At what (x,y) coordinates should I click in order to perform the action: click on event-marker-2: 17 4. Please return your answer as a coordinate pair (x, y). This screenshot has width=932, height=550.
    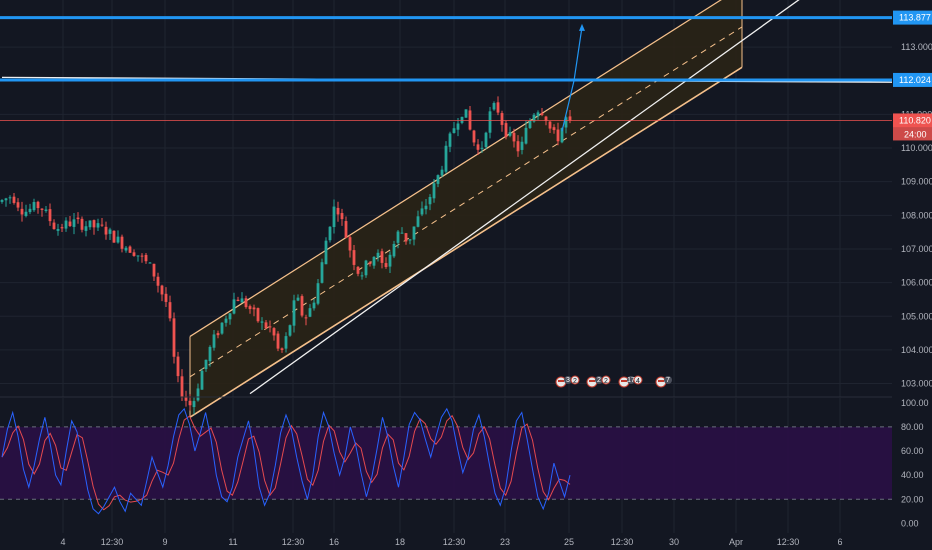
    Looking at the image, I should click on (630, 381).